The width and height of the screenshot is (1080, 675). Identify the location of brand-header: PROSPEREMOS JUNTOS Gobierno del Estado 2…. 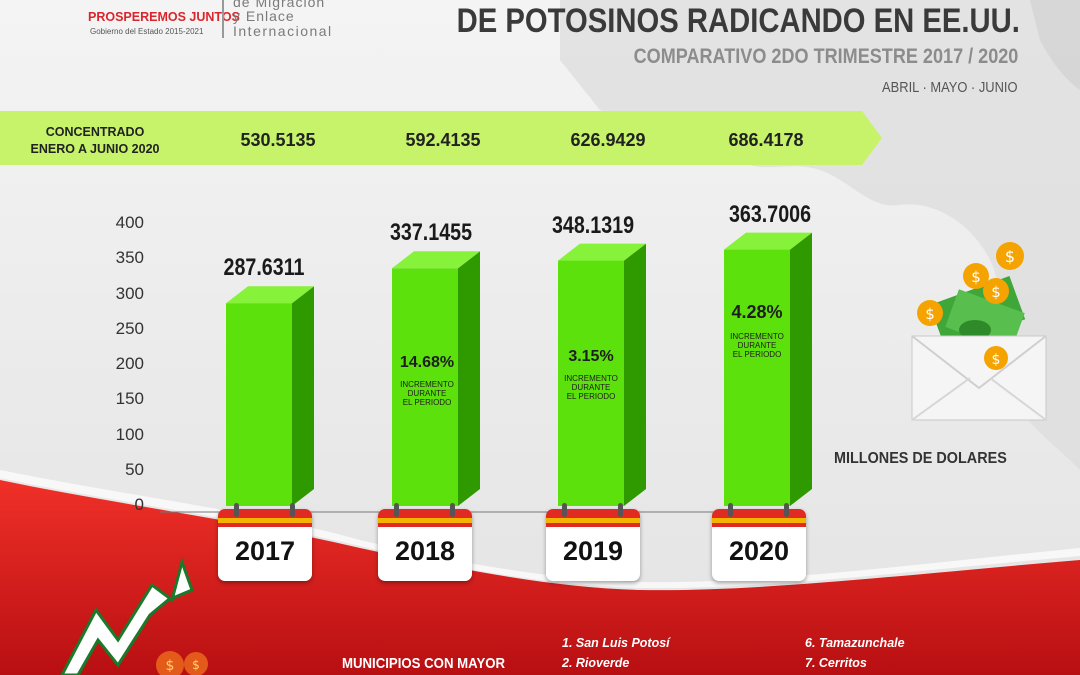
(220, 22).